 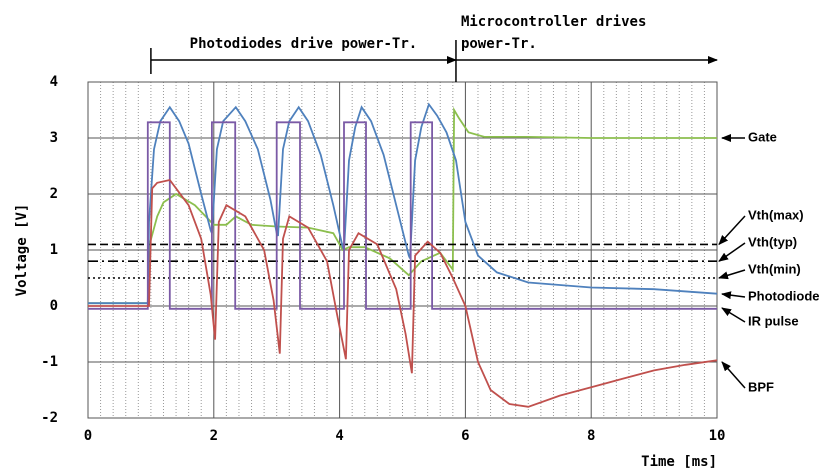 I want to click on y-tick-label: -1, so click(x=49, y=362).